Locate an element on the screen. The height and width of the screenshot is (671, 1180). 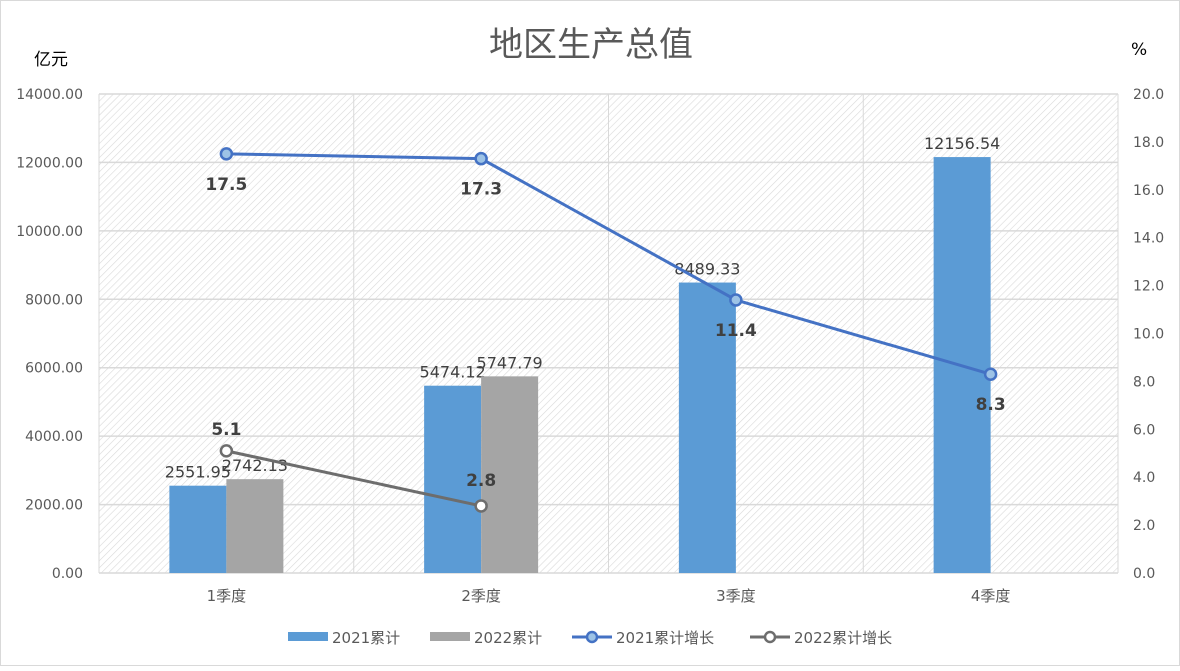
right-tick-label: 14.0 is located at coordinates (1148, 239).